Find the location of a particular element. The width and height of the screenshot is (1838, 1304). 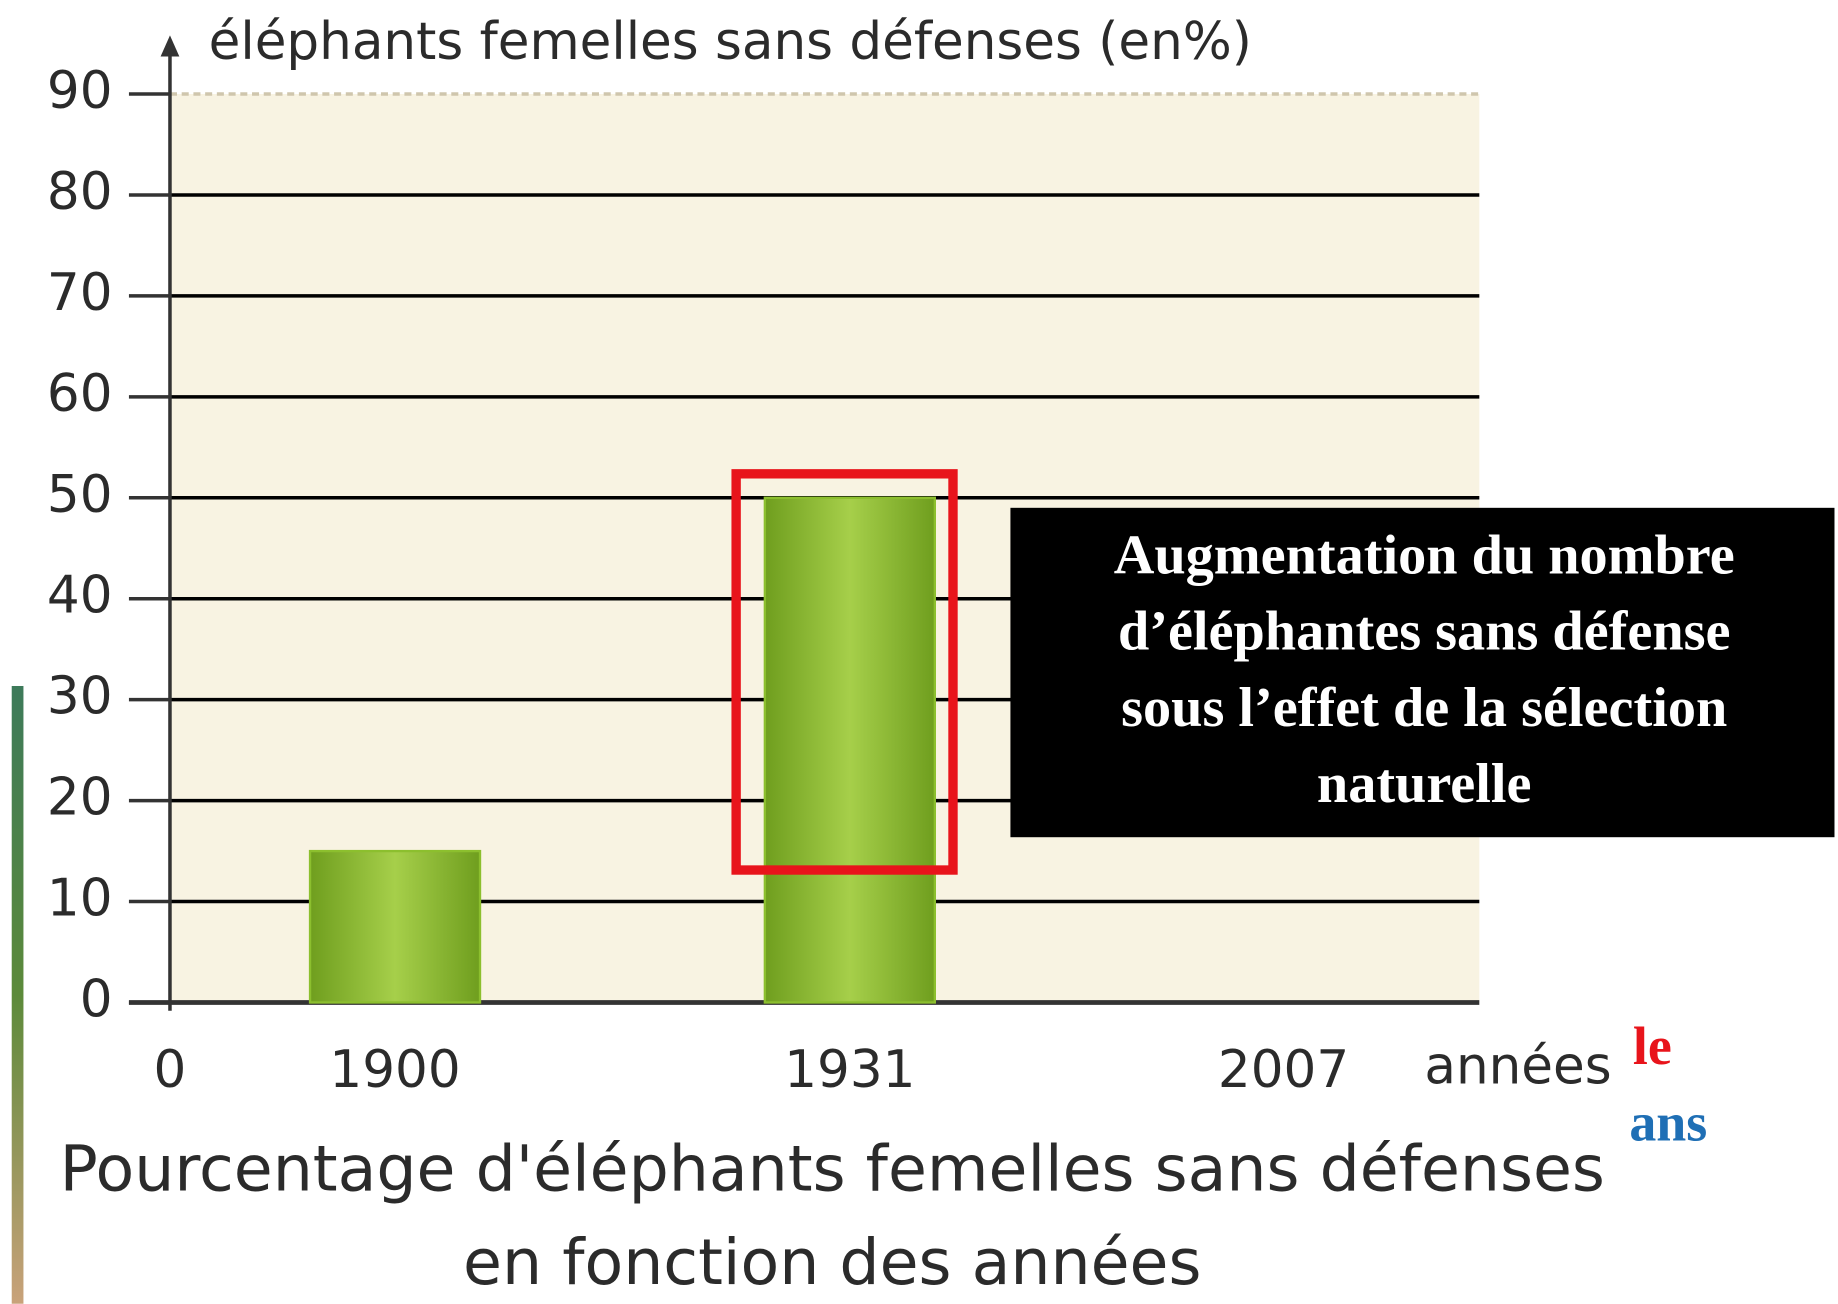

x-axis-label: années is located at coordinates (1517, 1066).